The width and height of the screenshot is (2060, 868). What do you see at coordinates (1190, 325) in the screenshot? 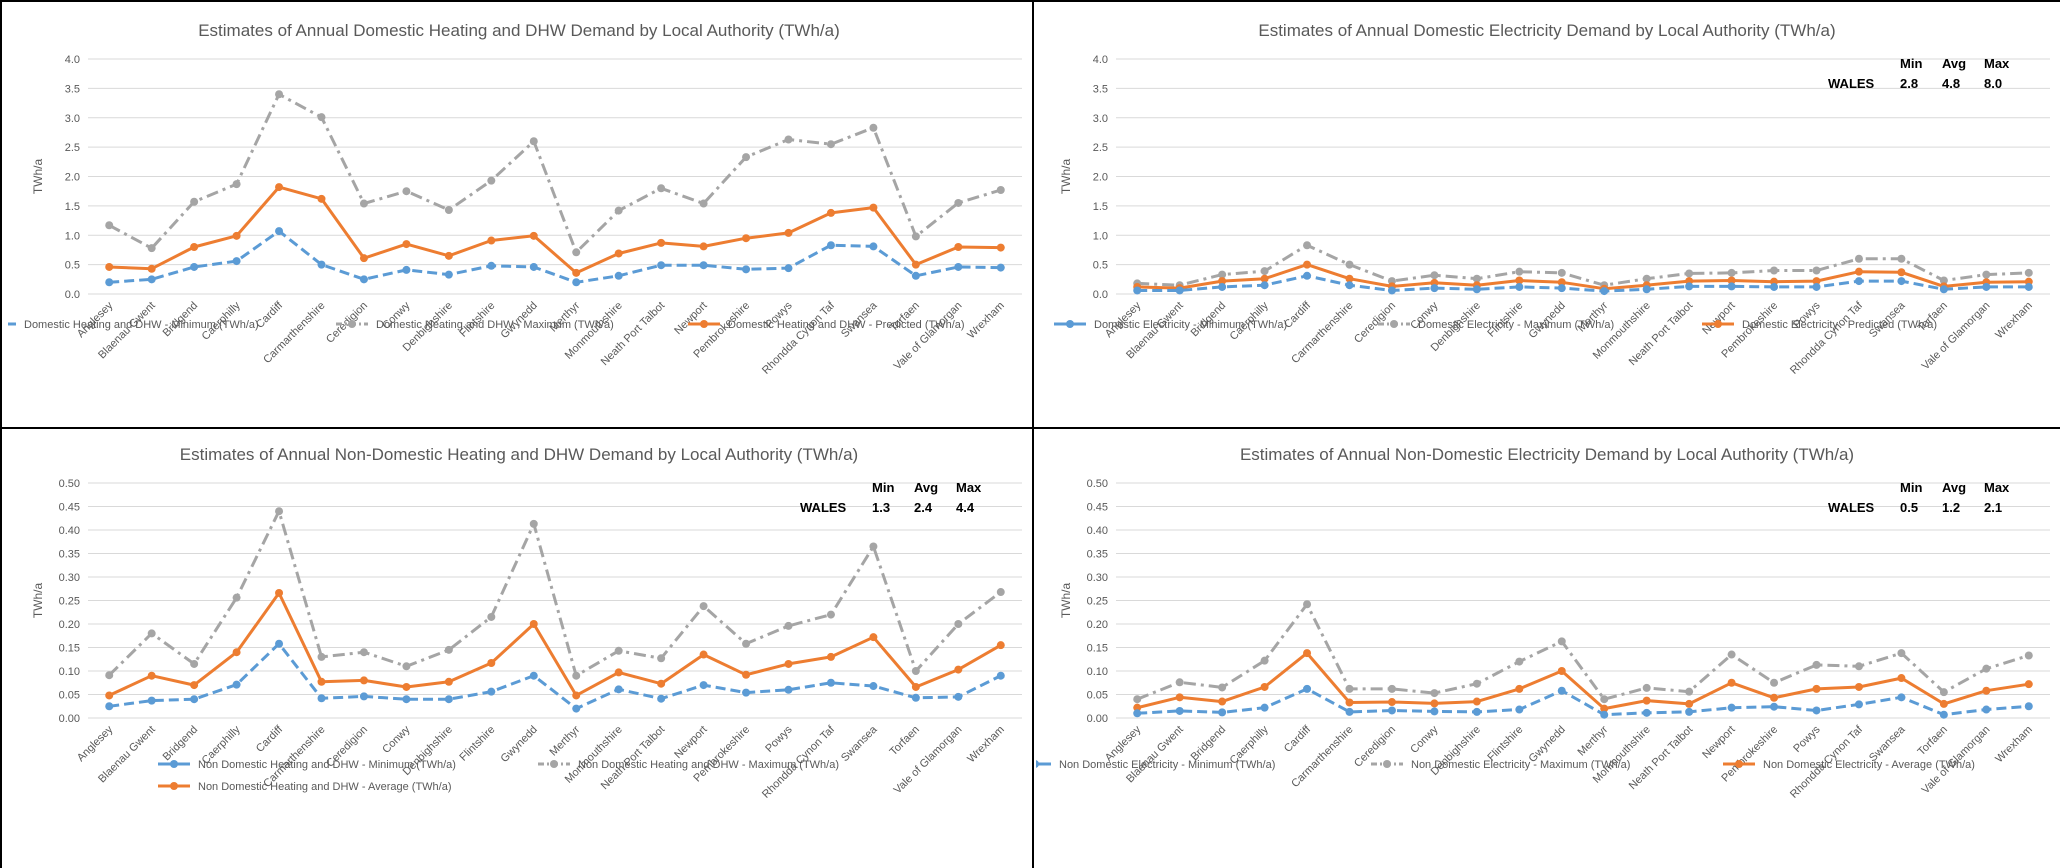
I see `legend-label-minimum: Domestic Electricity - Minimum (TWh/a)` at bounding box center [1190, 325].